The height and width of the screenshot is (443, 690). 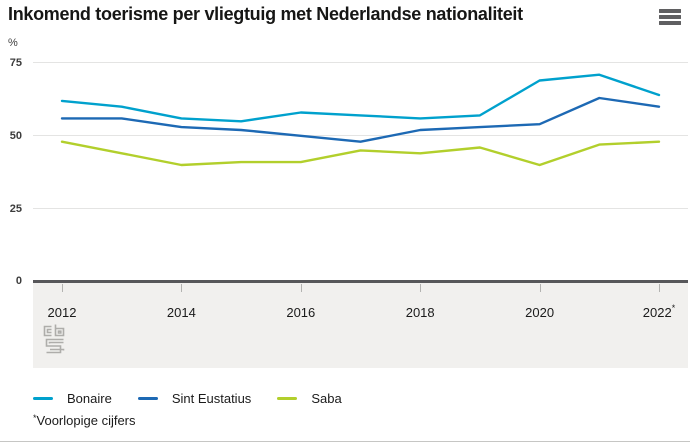 I want to click on legend-label: Sint Eustatius, so click(x=211, y=398).